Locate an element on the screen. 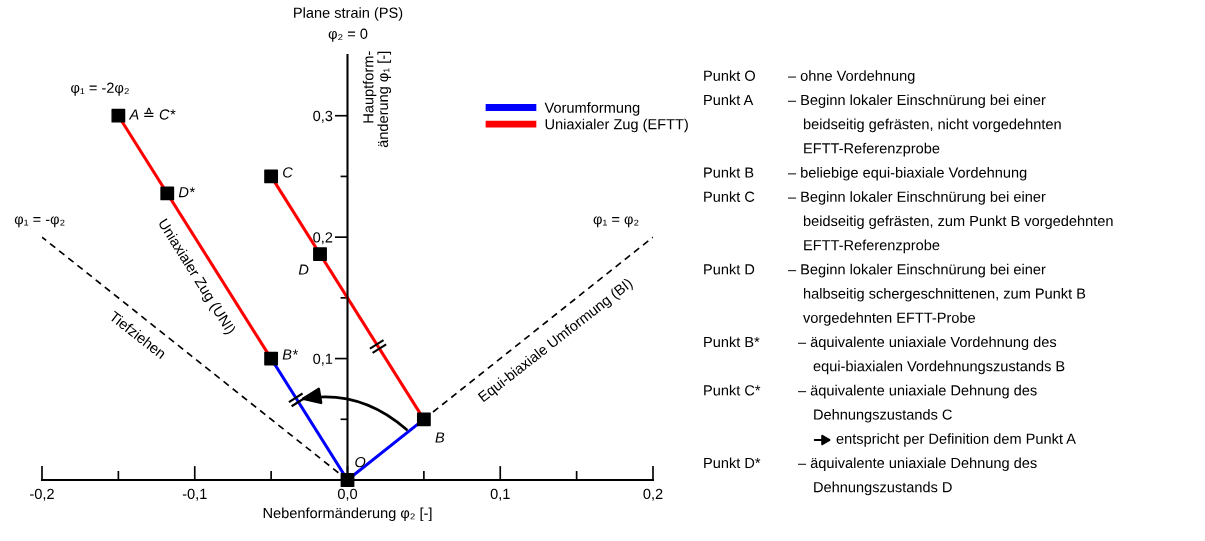 The image size is (1205, 541). text: Punkt O is located at coordinates (729, 75).